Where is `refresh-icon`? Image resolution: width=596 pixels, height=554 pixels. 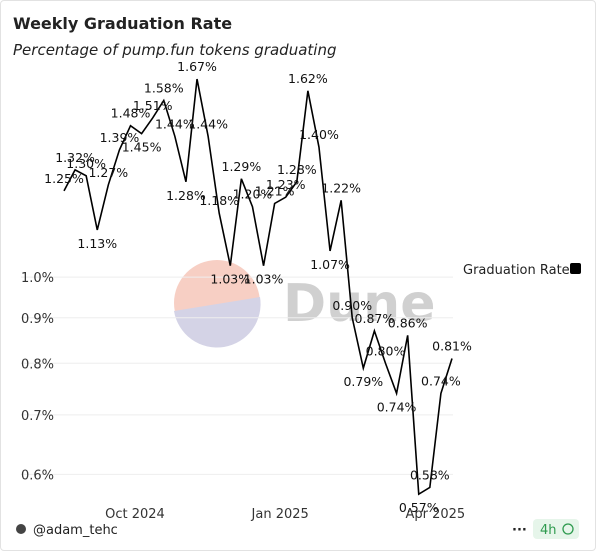
refresh-icon is located at coordinates (568, 529).